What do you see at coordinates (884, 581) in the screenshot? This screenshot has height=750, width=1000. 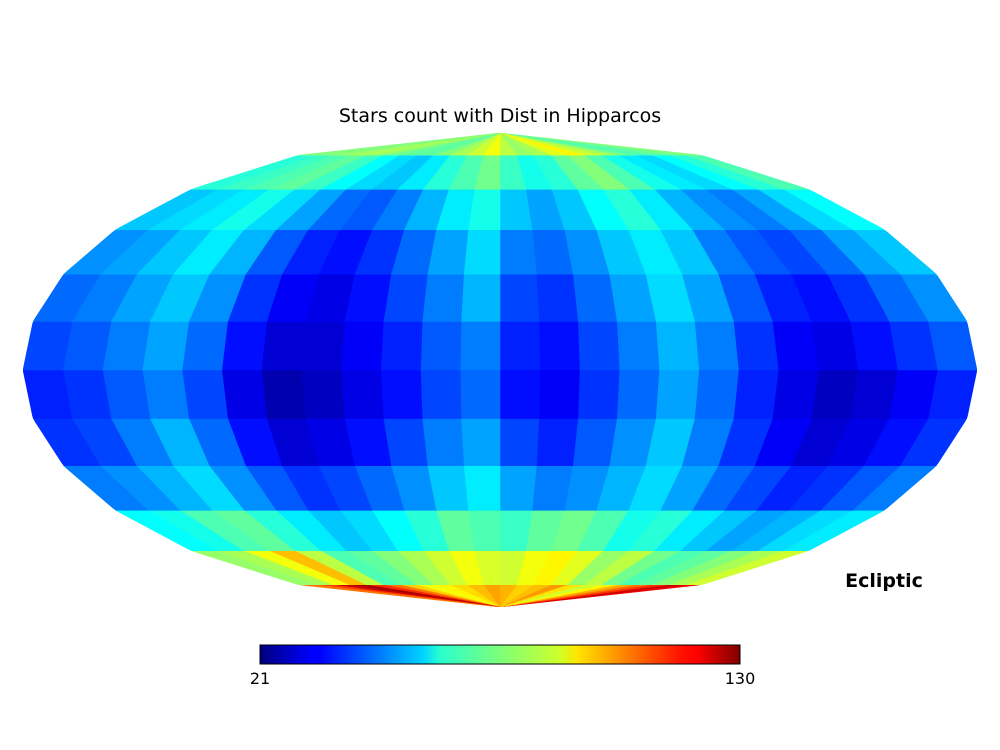 I see `coordinate-system-label: Ecliptic` at bounding box center [884, 581].